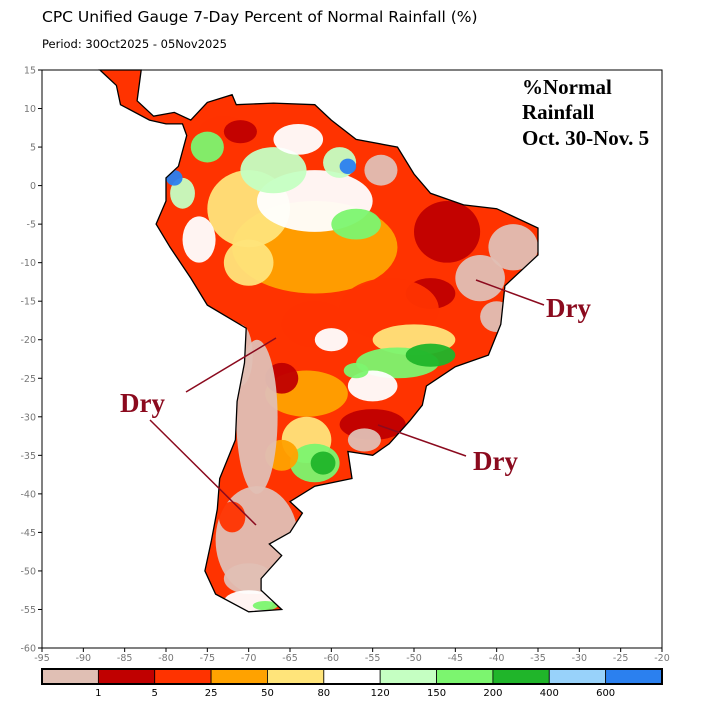 The width and height of the screenshot is (705, 705). I want to click on legend-border, so click(352, 676).